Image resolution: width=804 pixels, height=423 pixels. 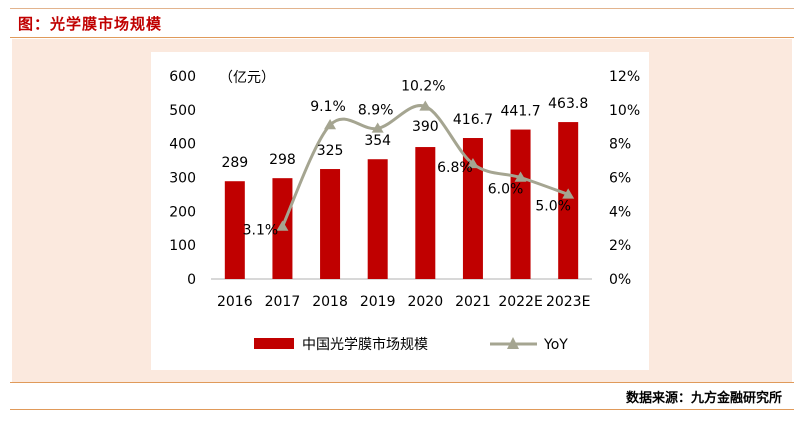 I want to click on y-tick-label: 600, so click(x=182, y=77).